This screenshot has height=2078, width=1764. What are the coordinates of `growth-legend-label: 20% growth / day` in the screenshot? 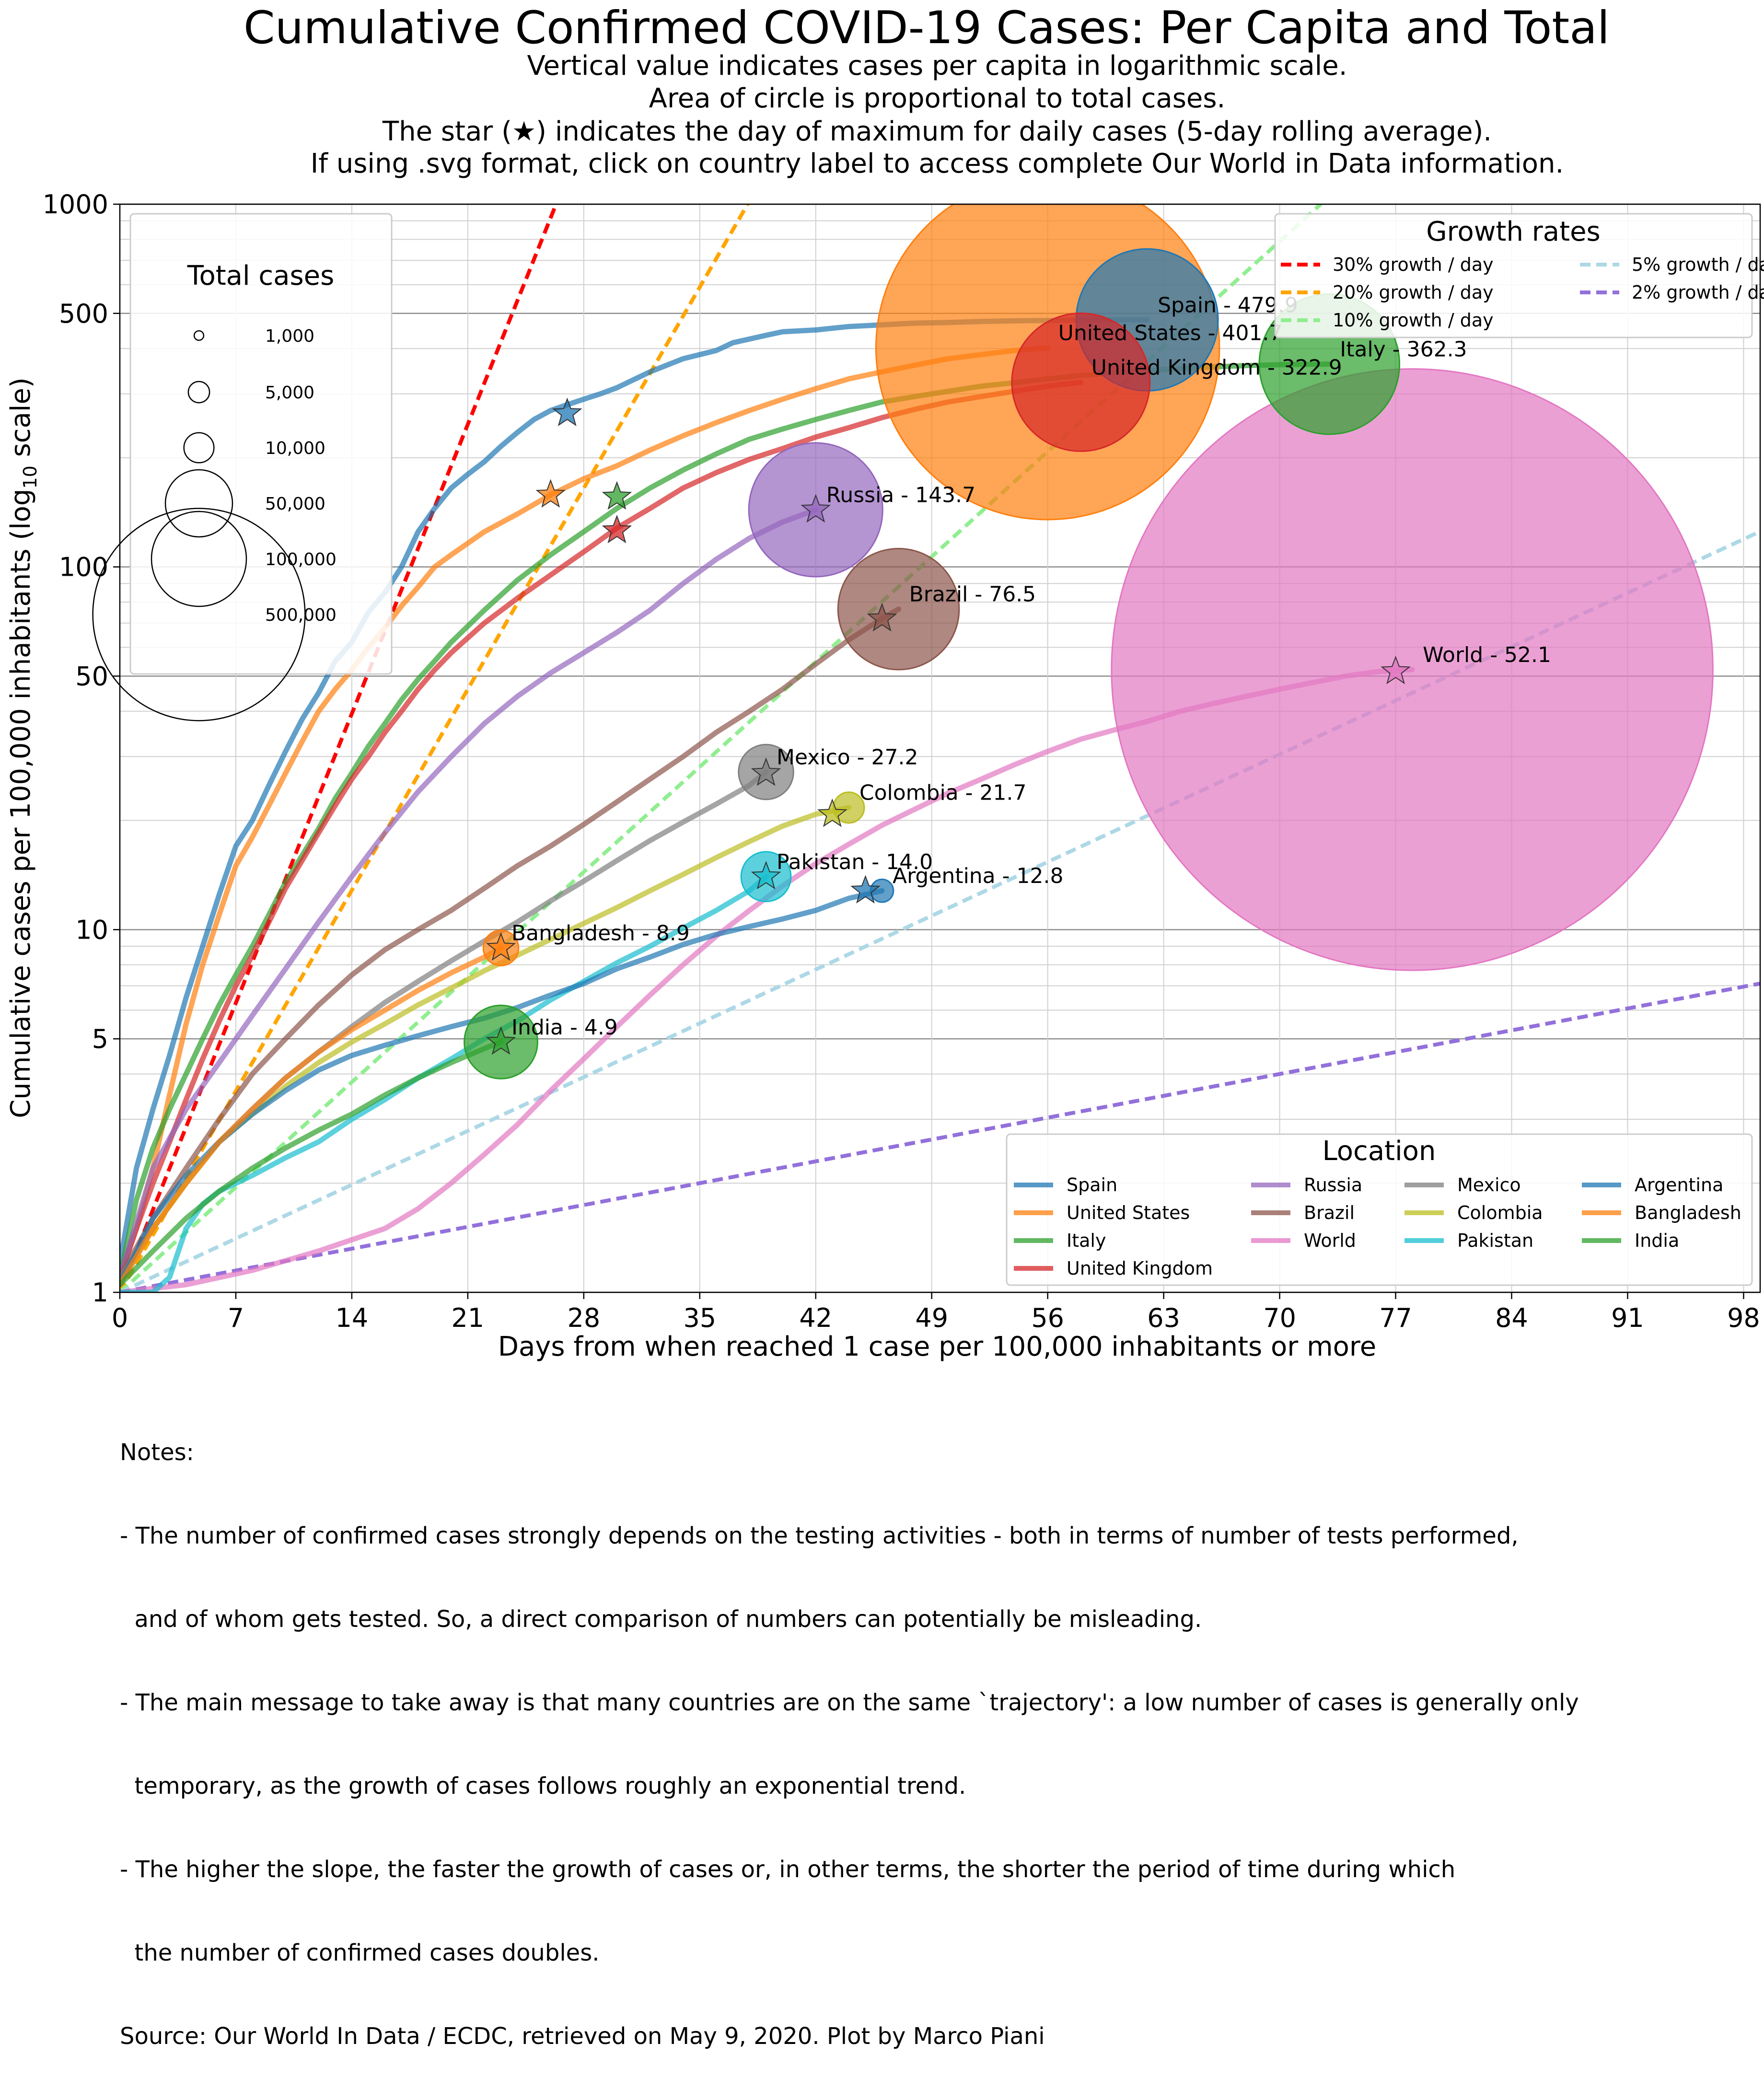 It's located at (1413, 292).